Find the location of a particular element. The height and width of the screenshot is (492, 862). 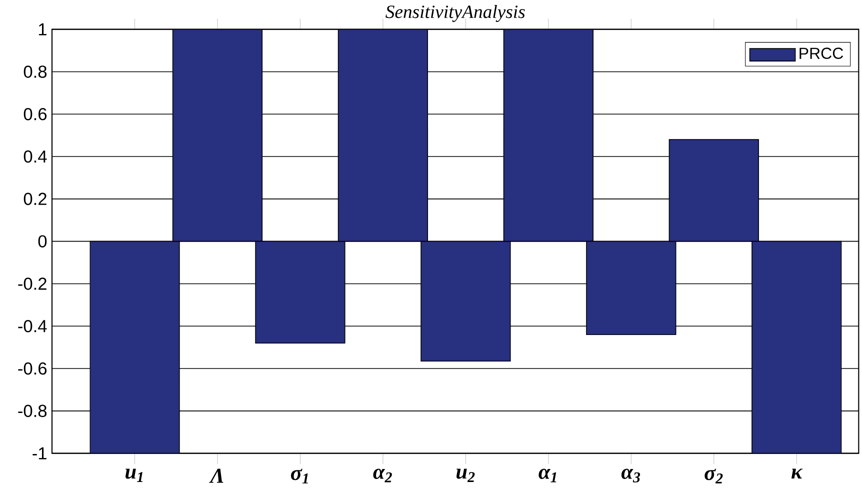

x-tick-label: α$_{3}$ is located at coordinates (630, 475).